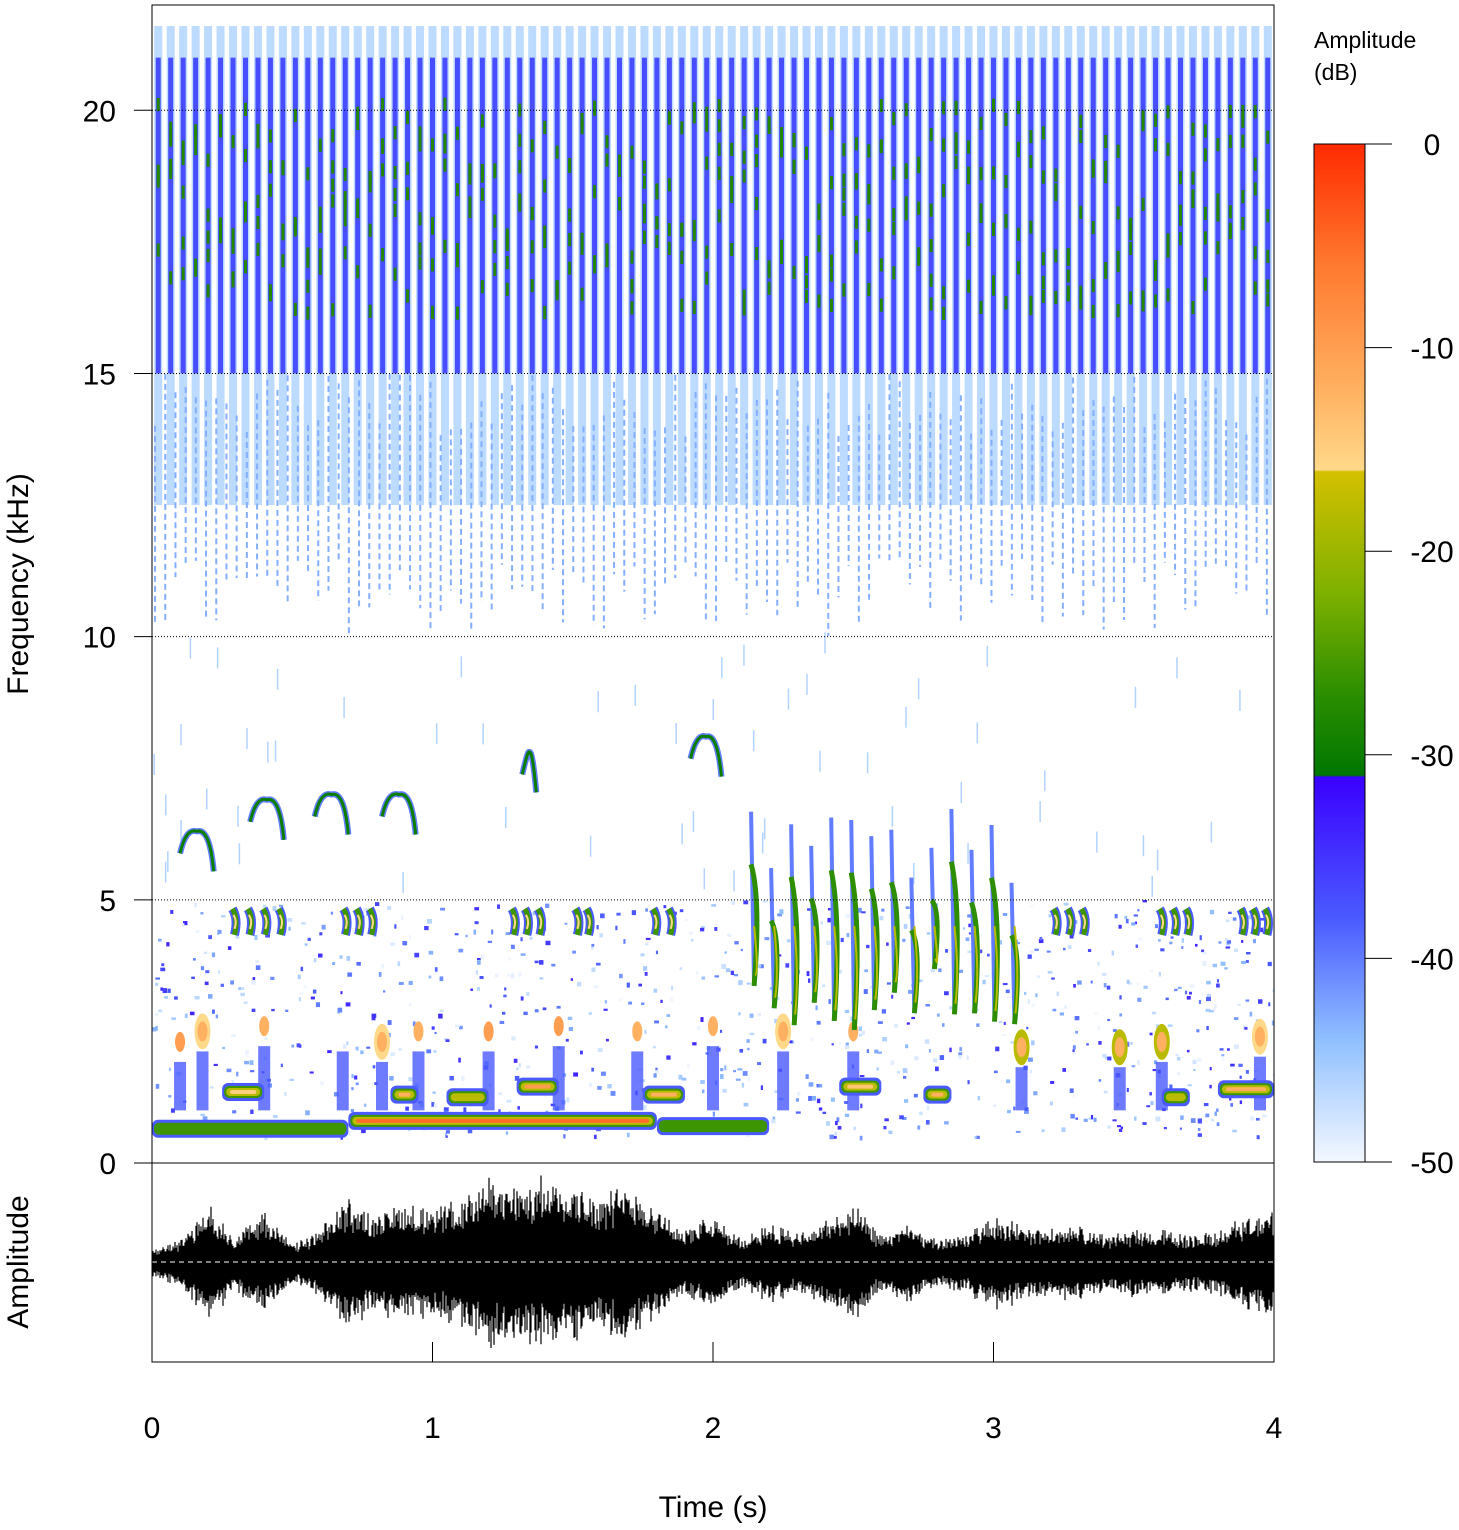 This screenshot has width=1459, height=1530. I want to click on syllable-smear, so click(180, 1086).